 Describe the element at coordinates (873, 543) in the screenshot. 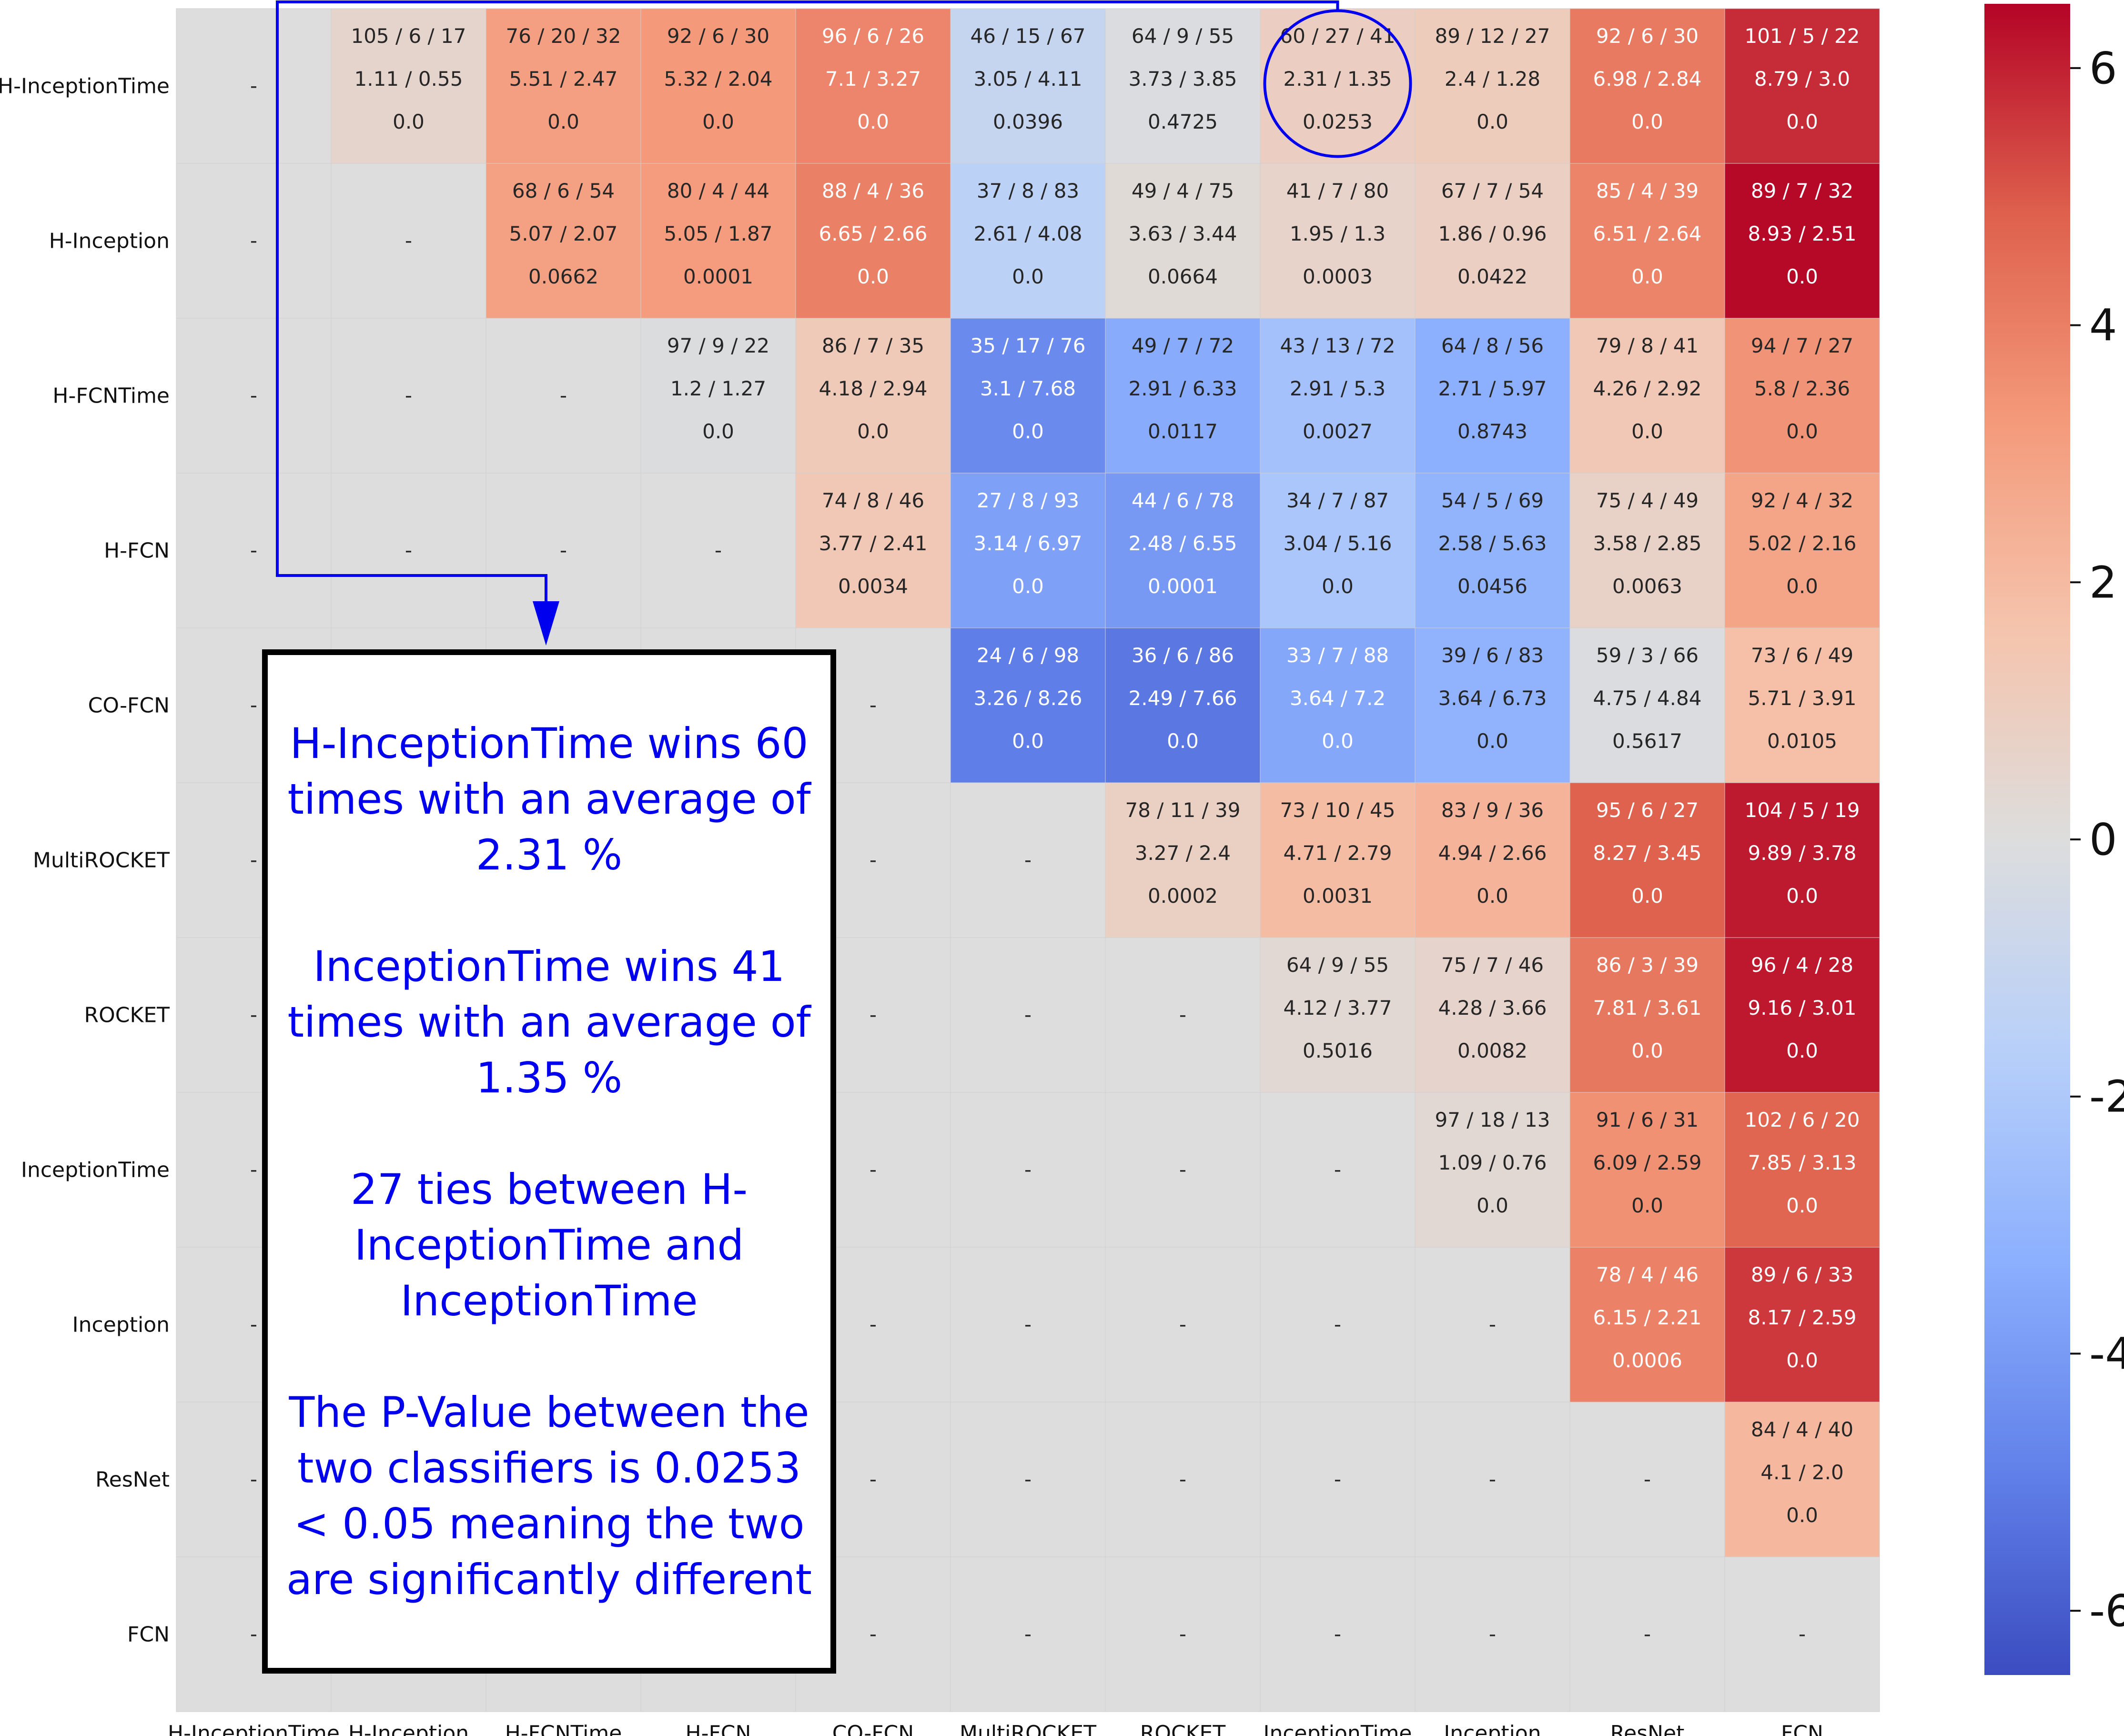

I see `cell-label: 3.77 / 2.41` at that location.